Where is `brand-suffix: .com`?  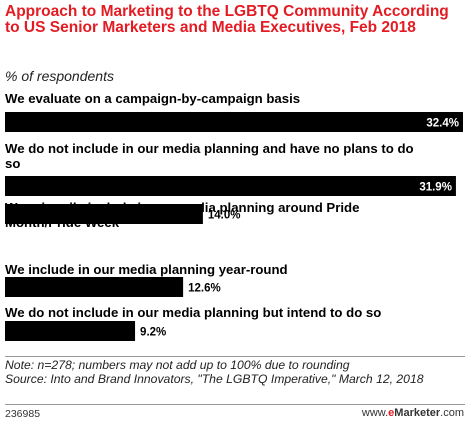
brand-suffix: .com is located at coordinates (452, 413).